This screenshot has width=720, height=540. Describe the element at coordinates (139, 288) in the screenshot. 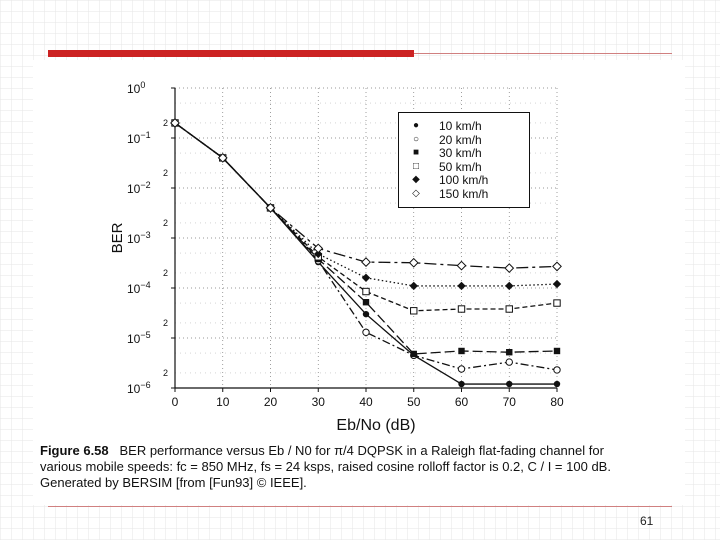

I see `y-tick-label: 10⁻⁴` at that location.